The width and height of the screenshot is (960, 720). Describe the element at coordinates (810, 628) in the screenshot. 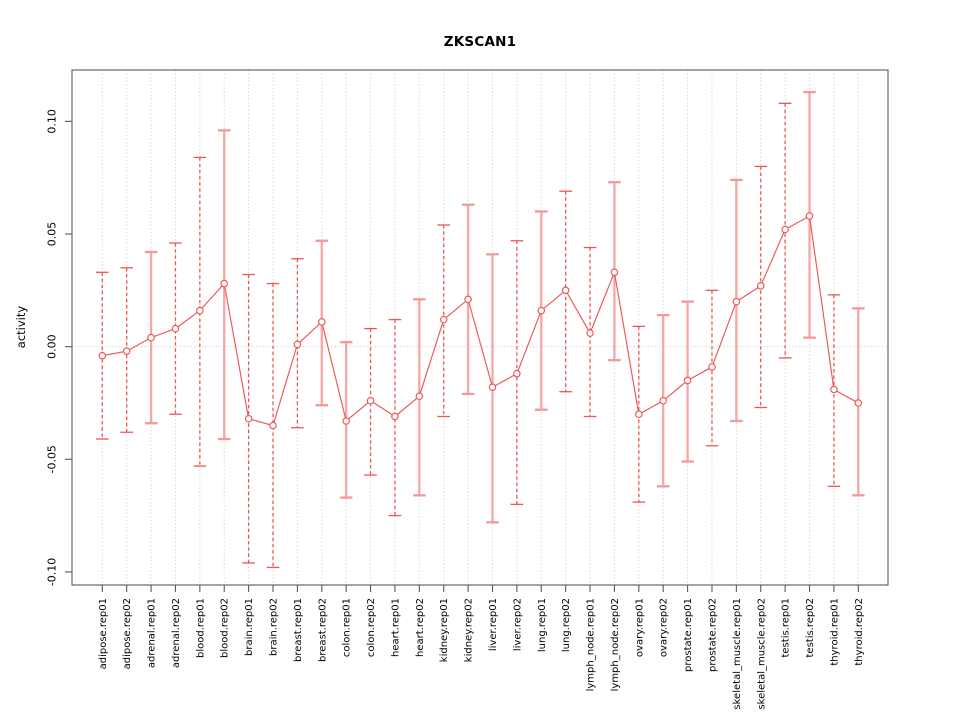

I see `x-tick-label: testis.rep02` at that location.